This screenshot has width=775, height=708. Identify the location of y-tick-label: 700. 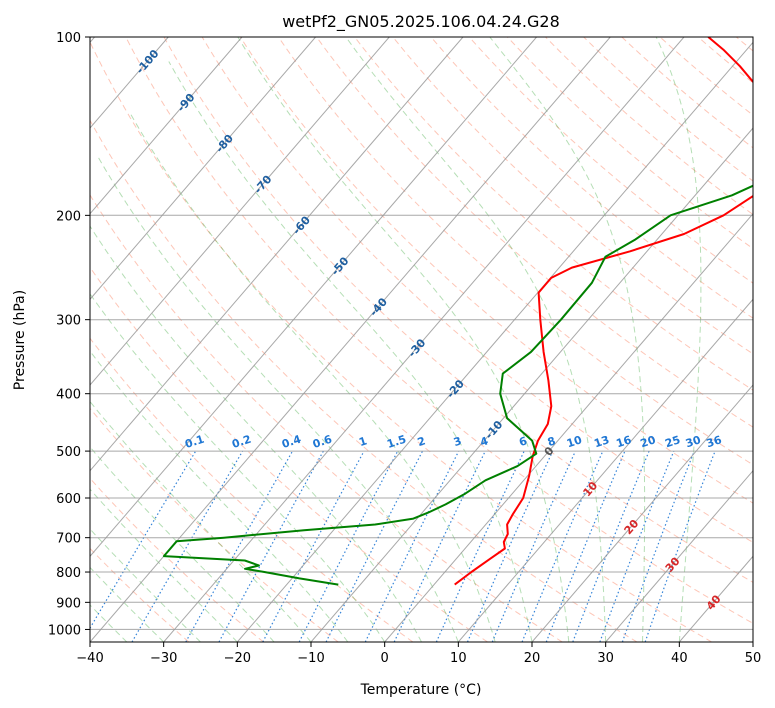
(68, 539).